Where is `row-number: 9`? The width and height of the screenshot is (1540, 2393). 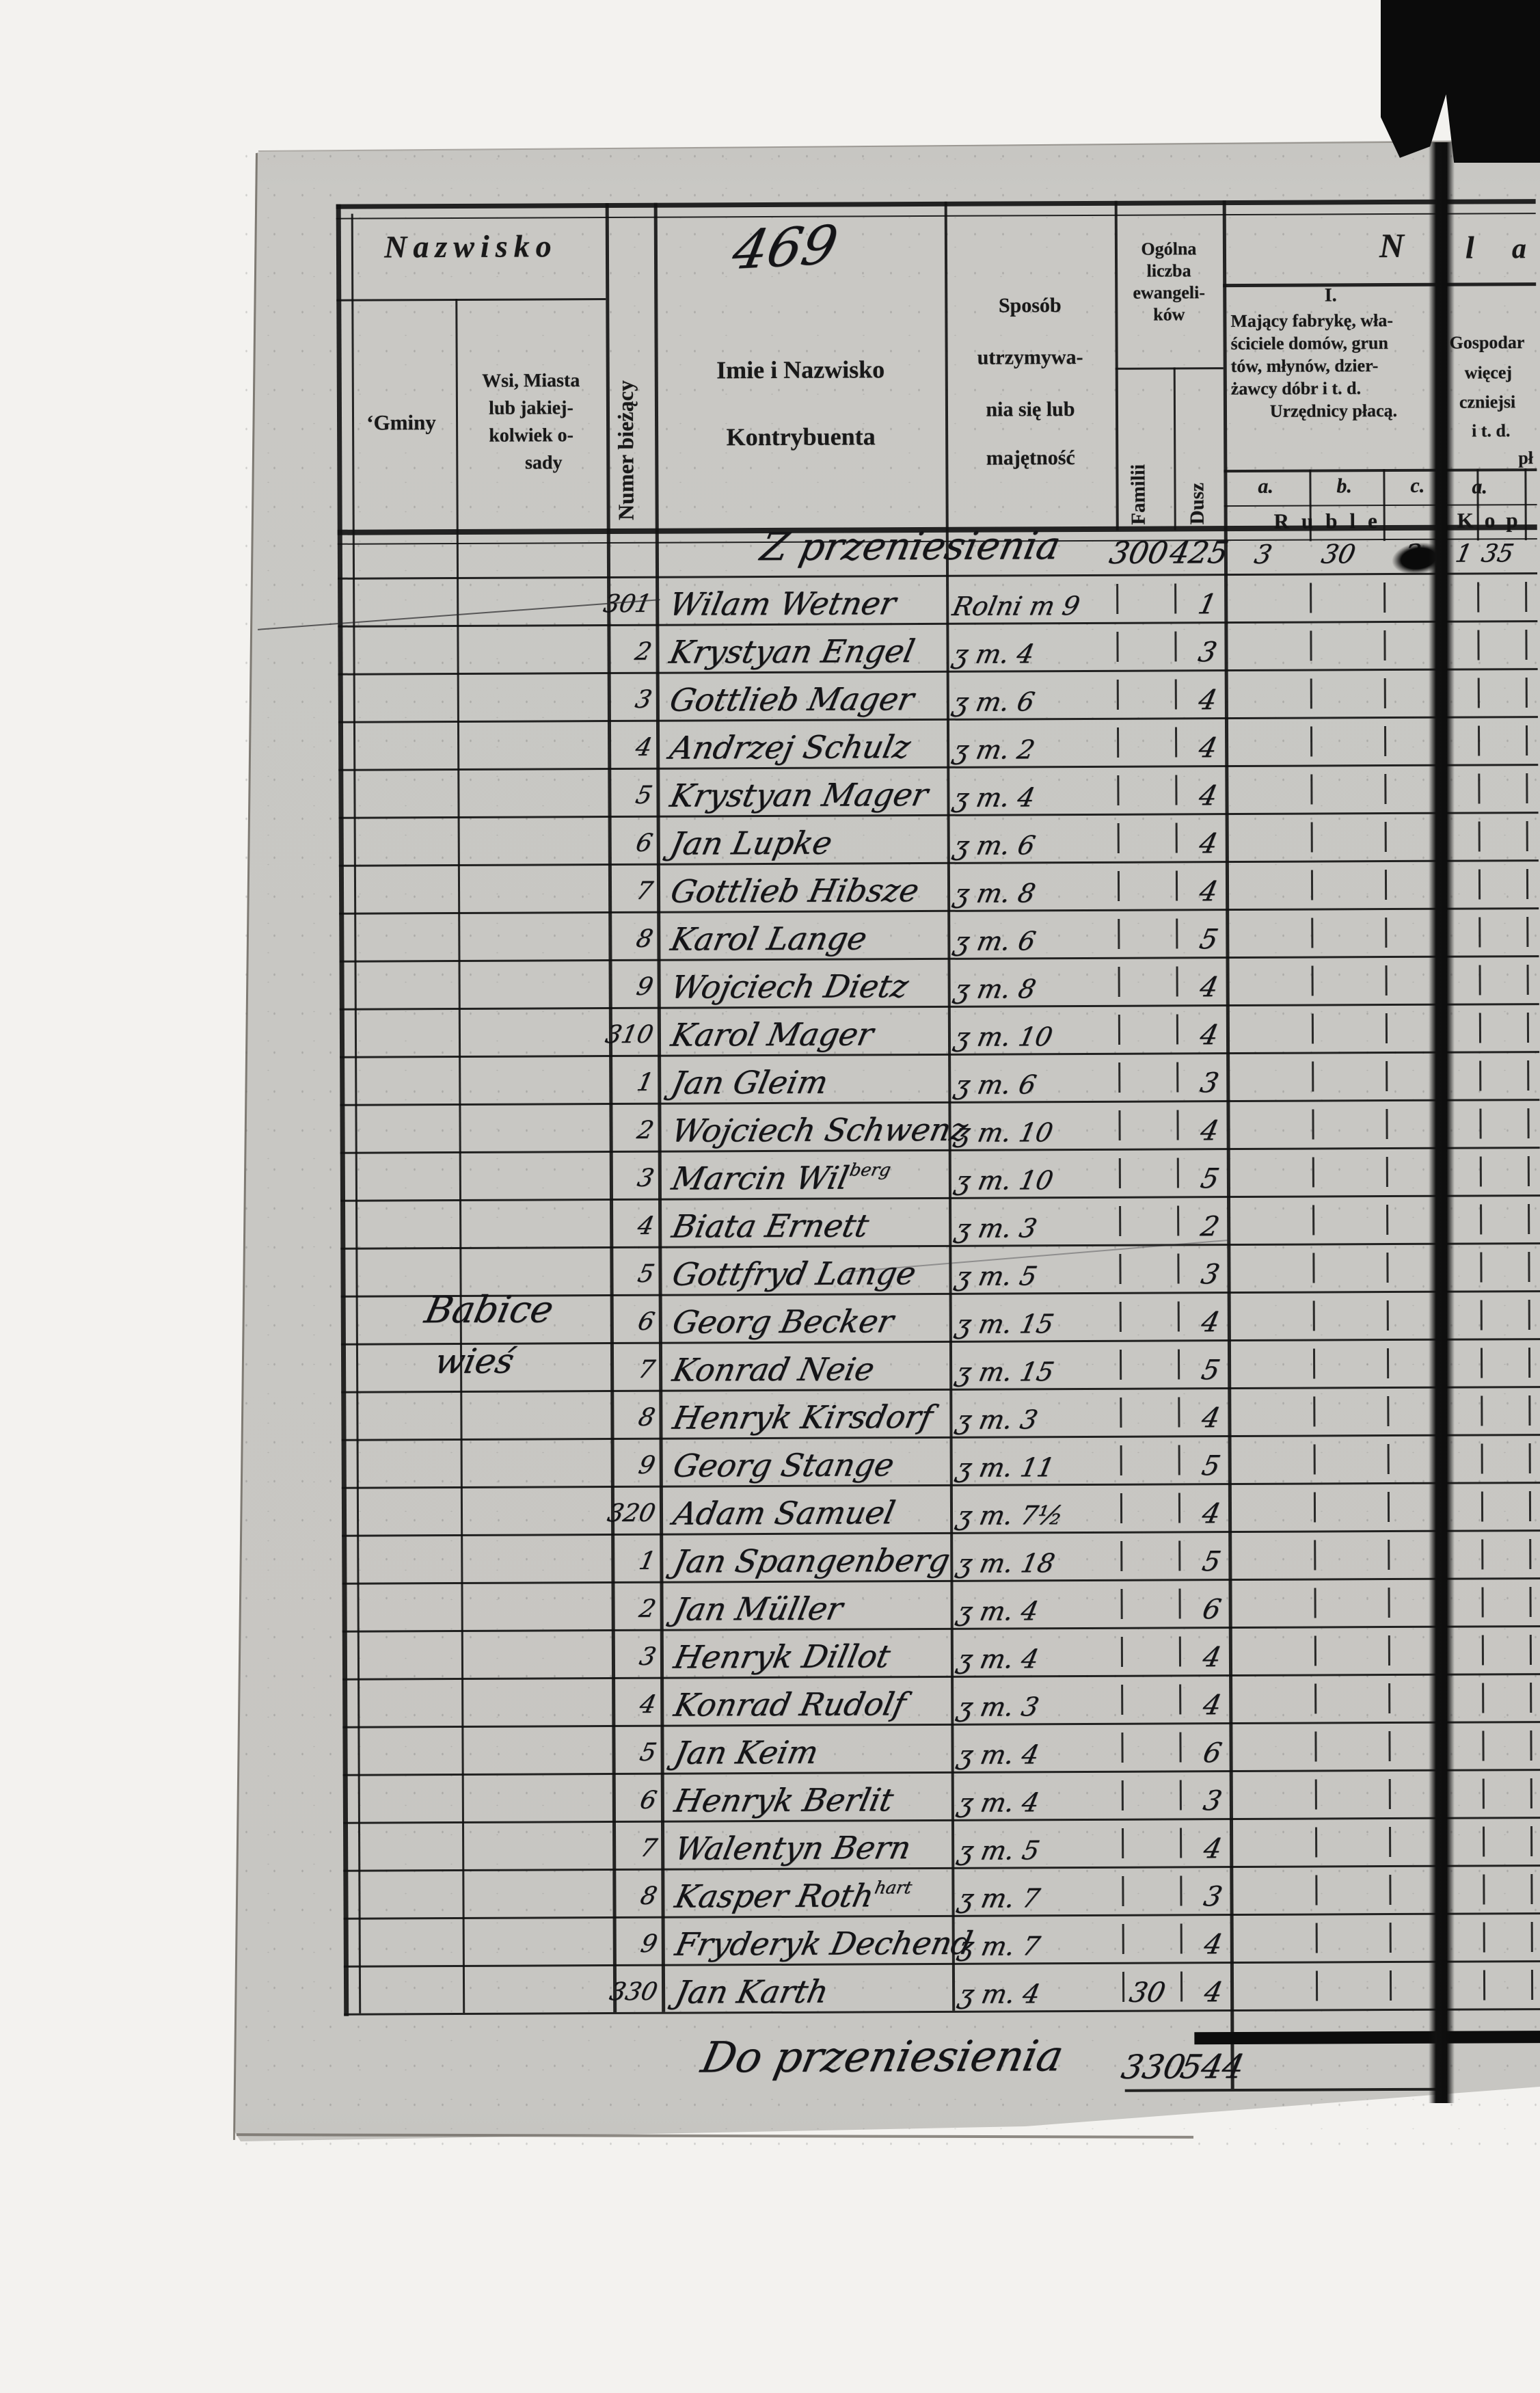 row-number: 9 is located at coordinates (649, 1943).